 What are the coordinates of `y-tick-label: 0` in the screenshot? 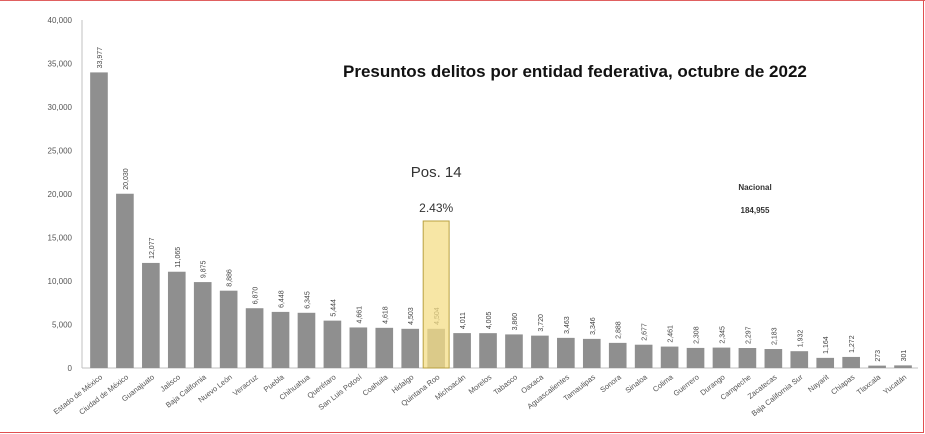 It's located at (70, 368).